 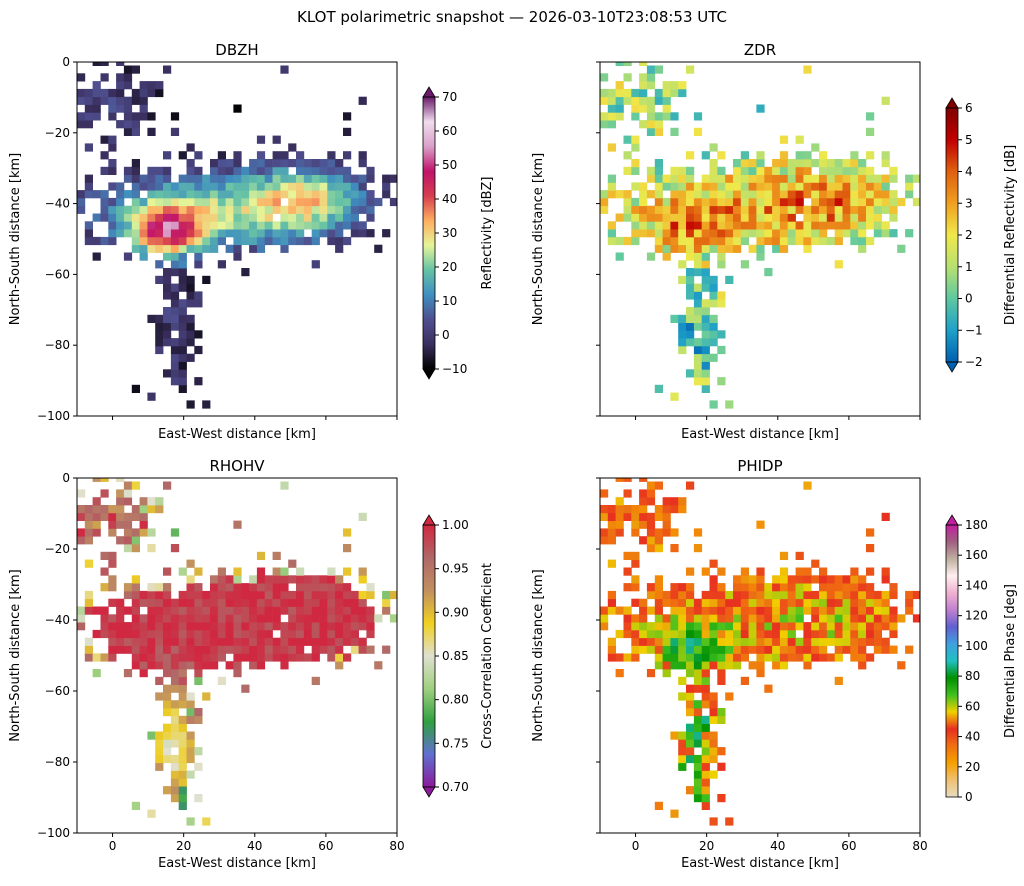 I want to click on panel-title: PHIDP, so click(x=759, y=466).